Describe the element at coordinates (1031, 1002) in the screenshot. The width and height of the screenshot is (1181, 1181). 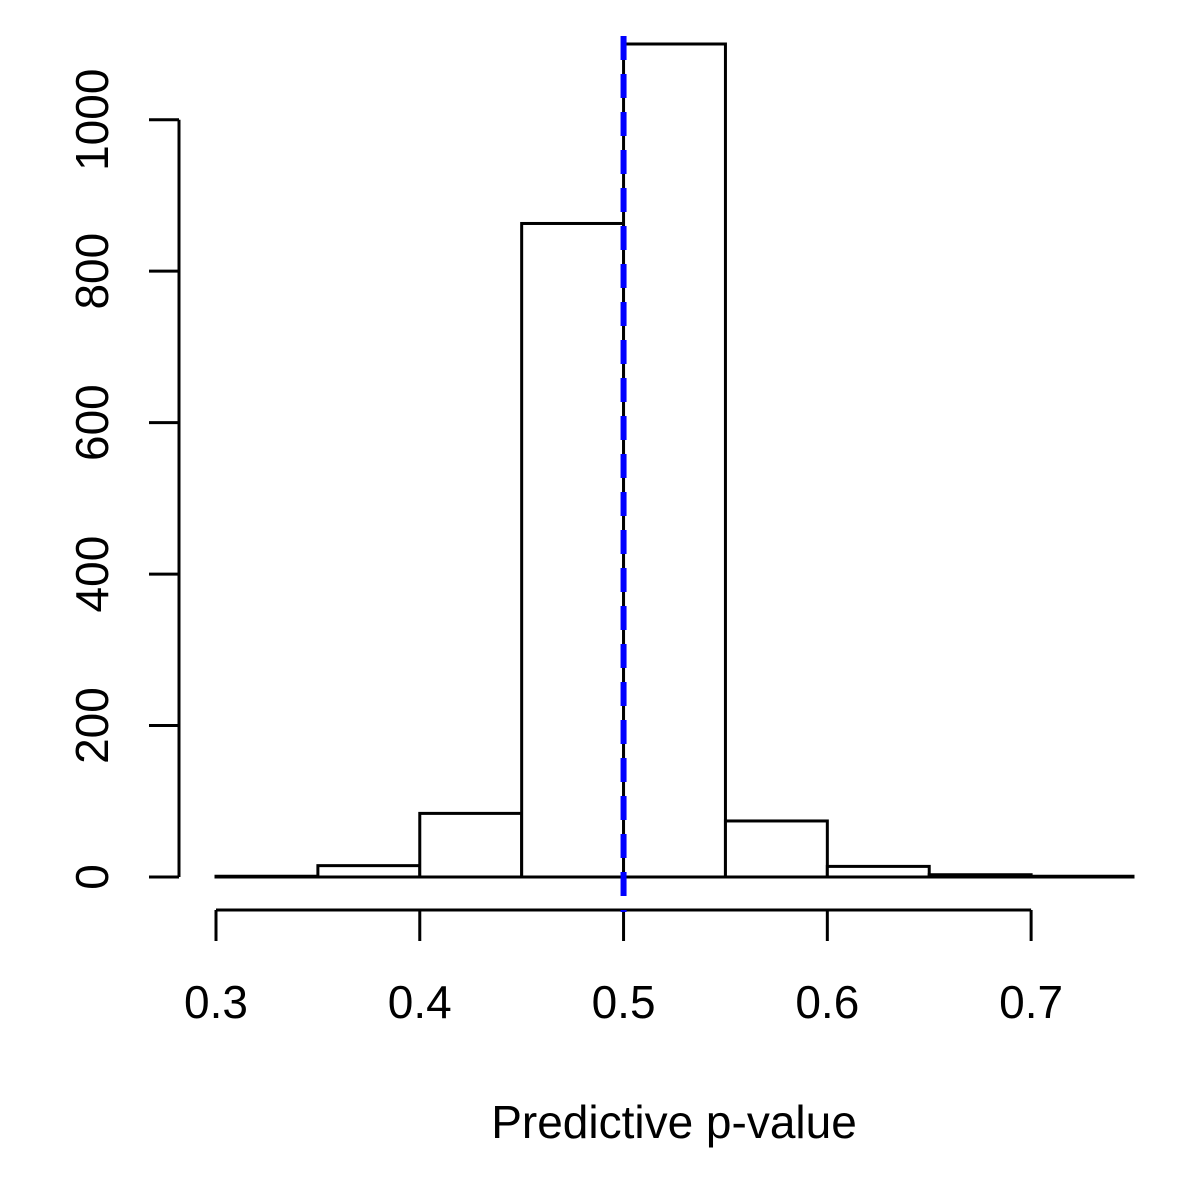
I see `x-tick-label: 0.7` at that location.